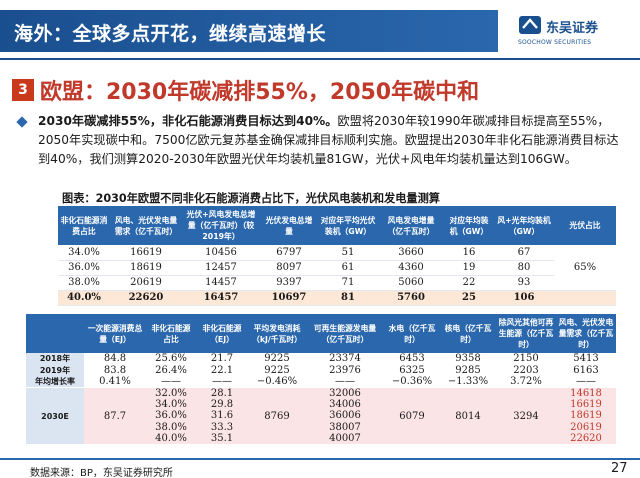  Describe the element at coordinates (585, 268) in the screenshot. I see `solar-share-cell: 65%` at that location.